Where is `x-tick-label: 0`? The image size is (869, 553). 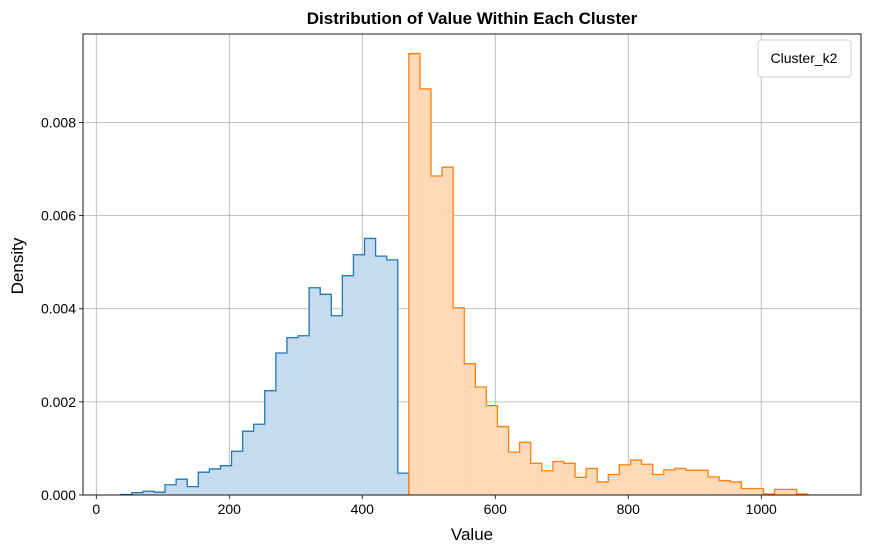
x-tick-label: 0 is located at coordinates (96, 509).